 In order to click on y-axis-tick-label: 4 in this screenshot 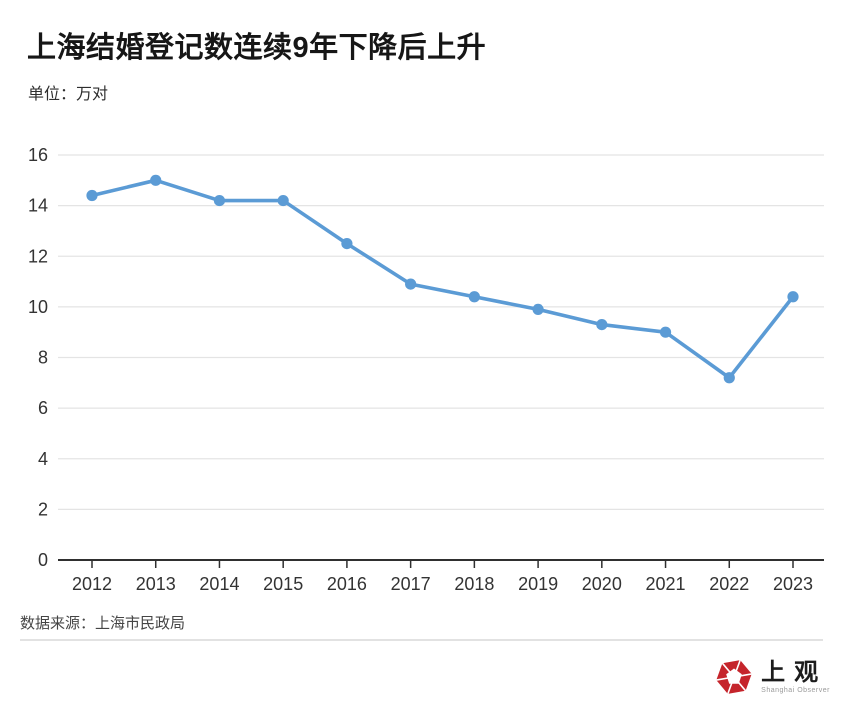, I will do `click(43, 459)`.